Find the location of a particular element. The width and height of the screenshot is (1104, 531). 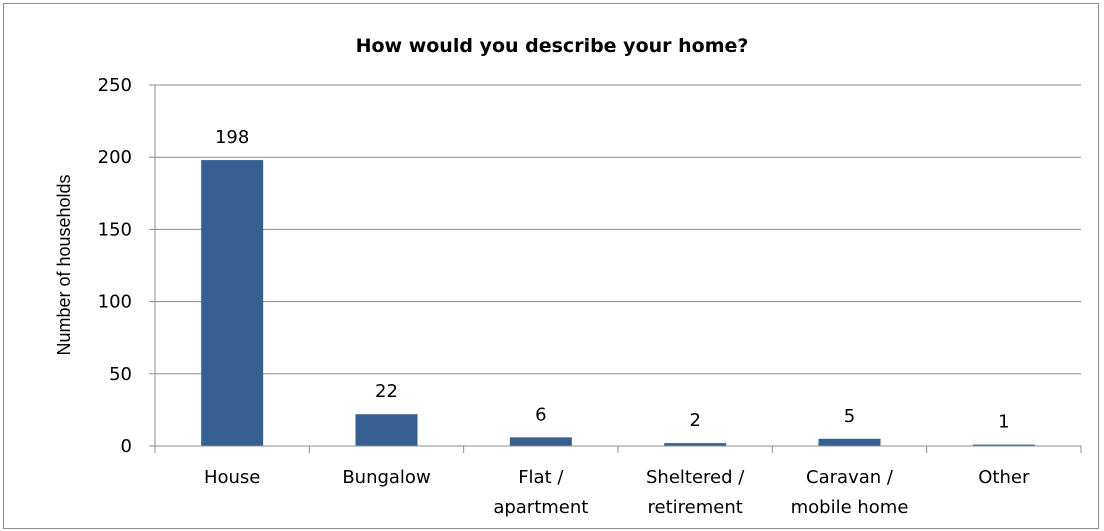

x-tick-label: Bungalow is located at coordinates (386, 477).